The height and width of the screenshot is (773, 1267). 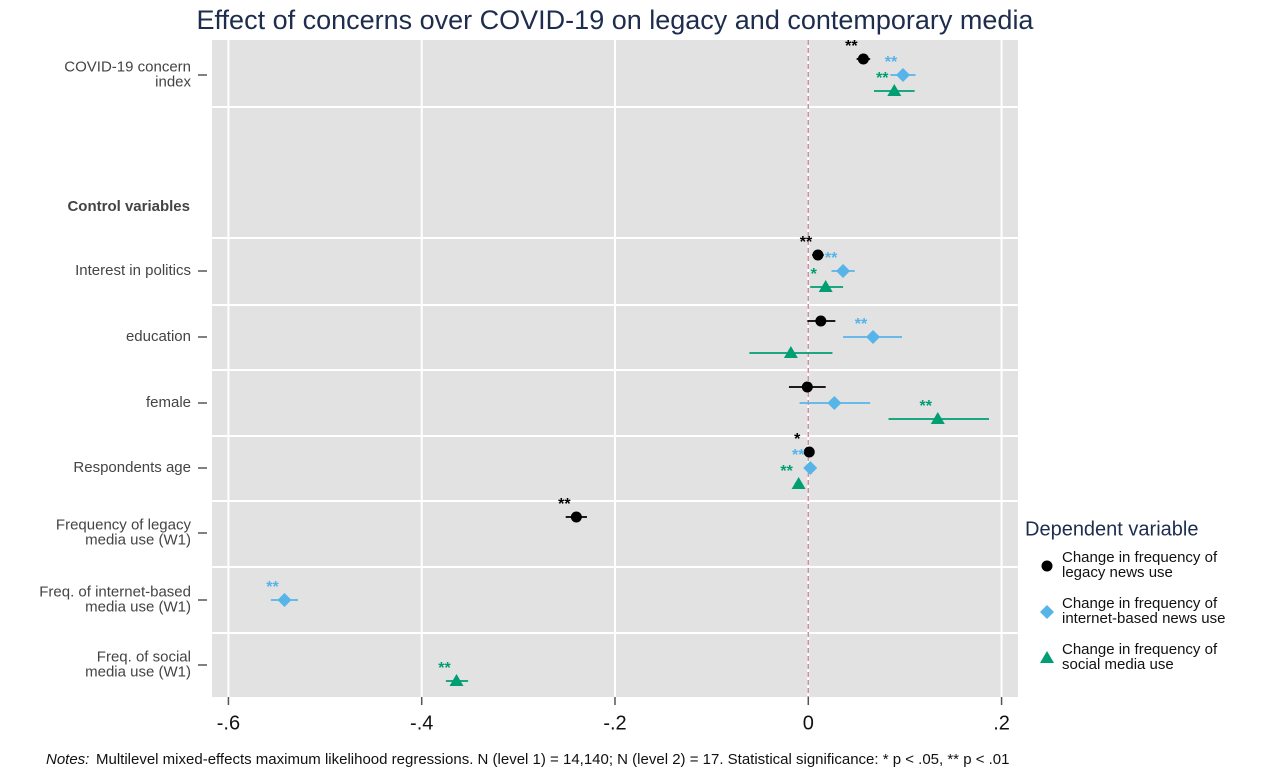 I want to click on y-tick-label: Frequency of legacy, so click(x=124, y=524).